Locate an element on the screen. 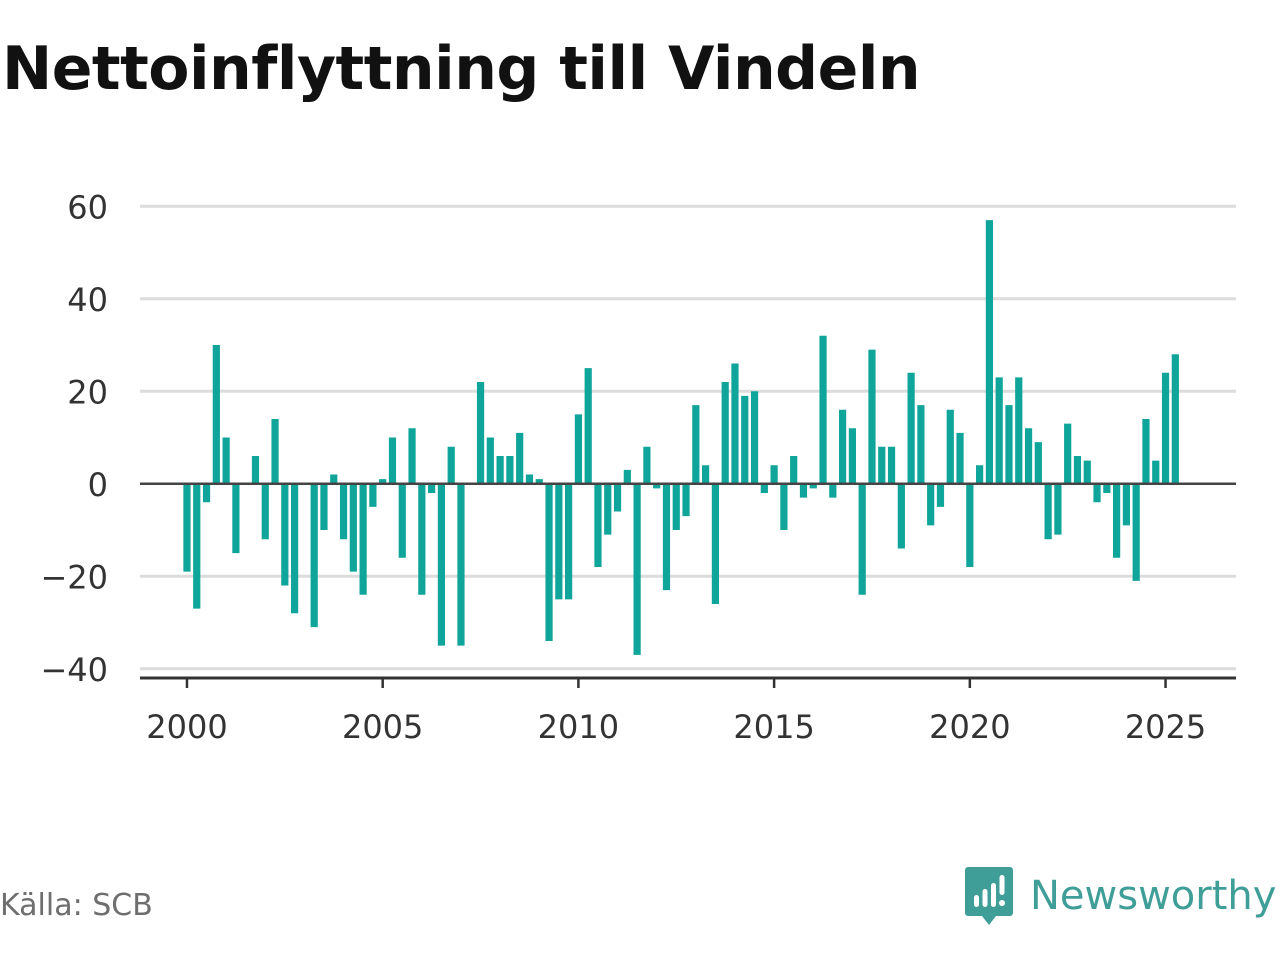 The image size is (1280, 960). y-tick-label: 20 is located at coordinates (87, 392).